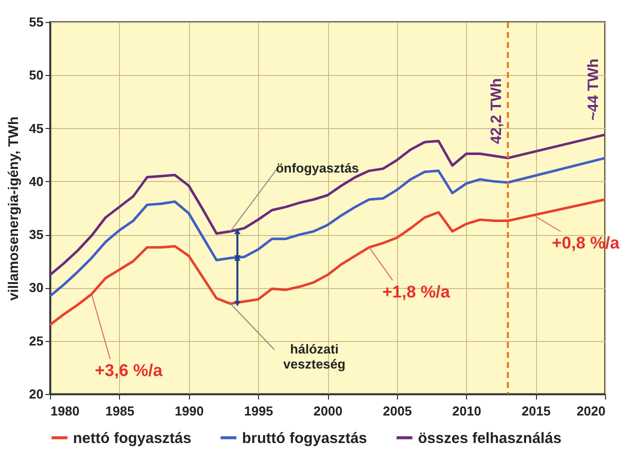 The image size is (638, 459). I want to click on y-tick-label: 20, so click(36, 394).